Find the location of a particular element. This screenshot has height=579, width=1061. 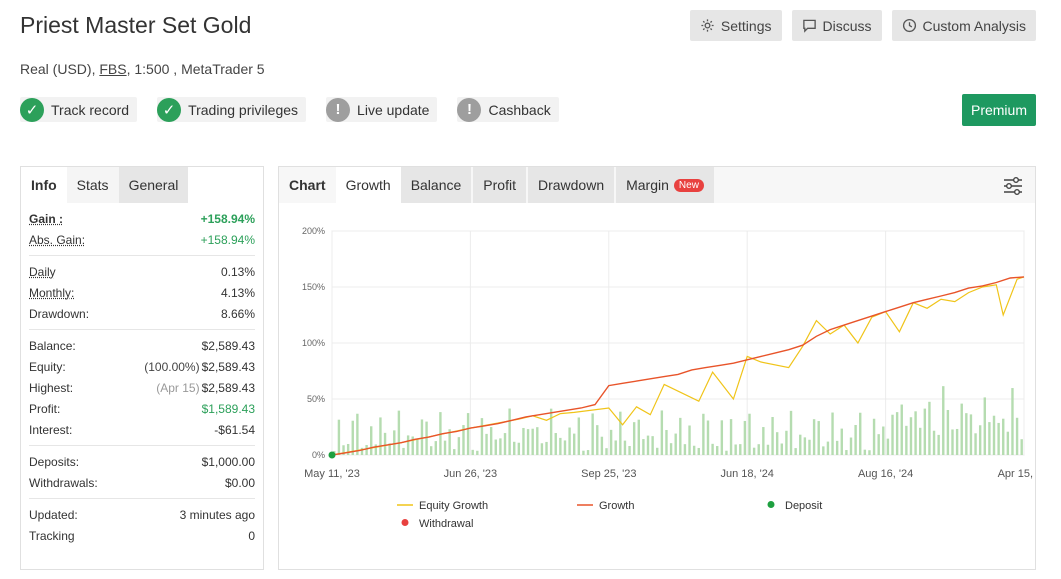

stat-value: $1,589.43 is located at coordinates (228, 408).